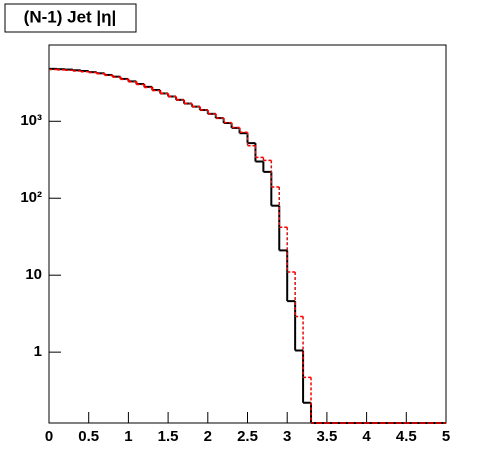 This screenshot has width=496, height=472. Describe the element at coordinates (128, 436) in the screenshot. I see `x-tick-label: 1` at that location.